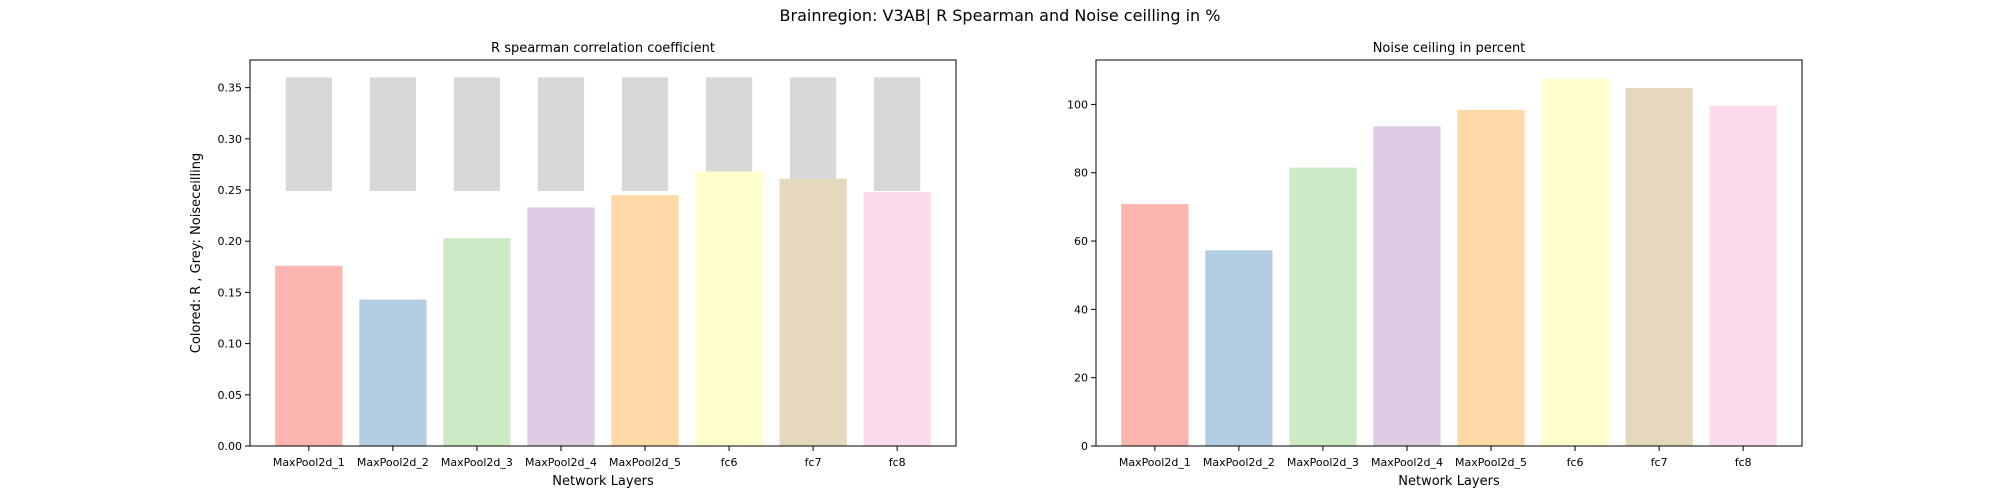  What do you see at coordinates (230, 292) in the screenshot?
I see `y-tick-label: 0.15` at bounding box center [230, 292].